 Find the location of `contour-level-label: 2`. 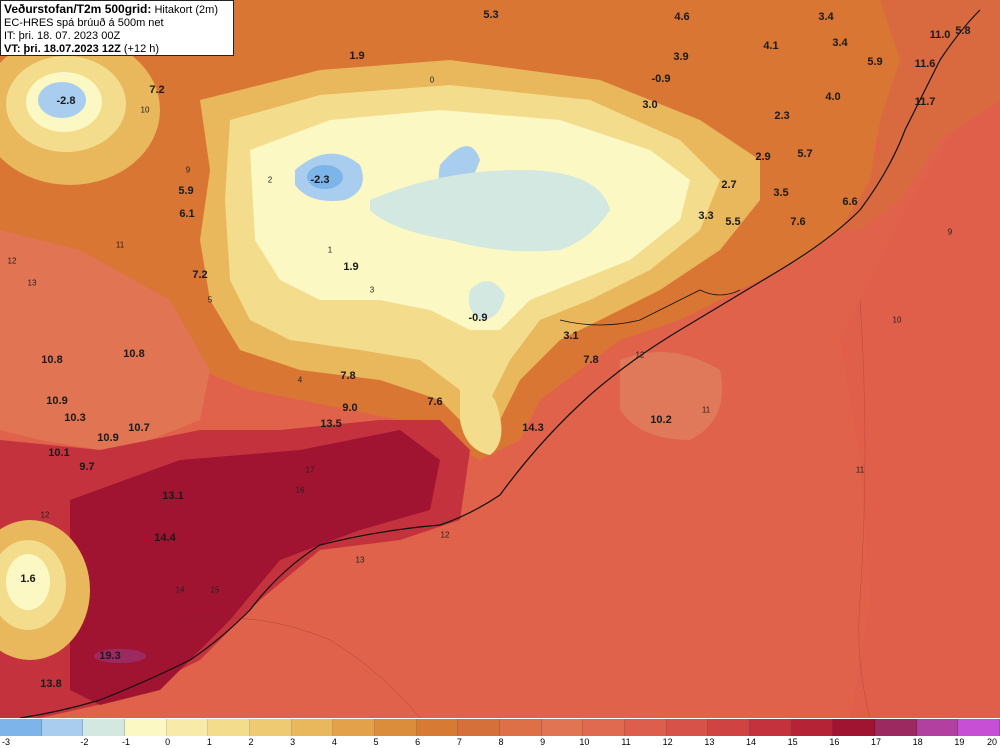

contour-level-label: 2 is located at coordinates (270, 180).